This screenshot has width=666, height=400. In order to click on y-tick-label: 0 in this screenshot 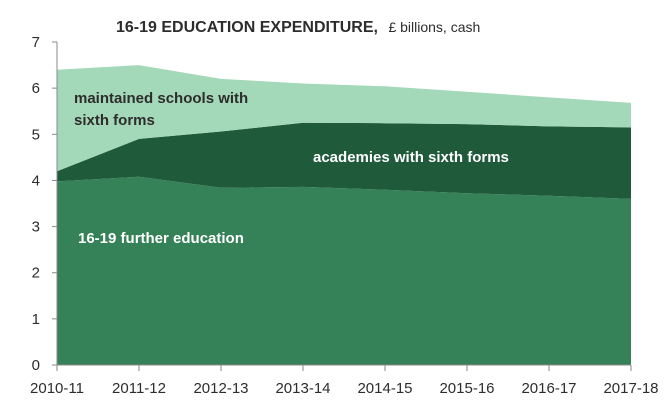, I will do `click(36, 365)`.